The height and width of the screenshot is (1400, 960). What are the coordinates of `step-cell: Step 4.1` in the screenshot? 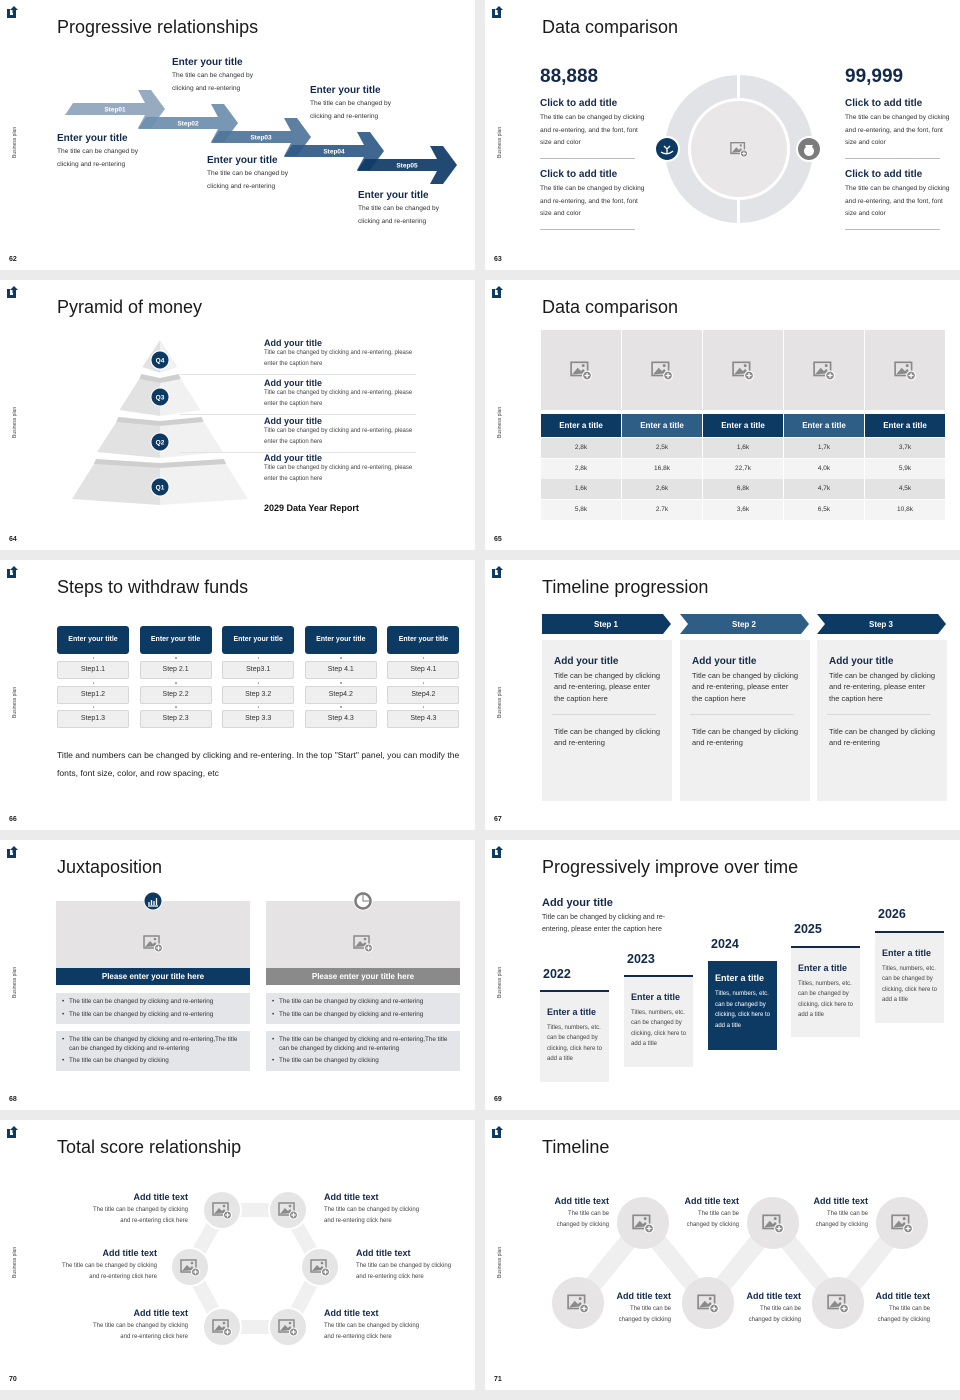 It's located at (423, 670).